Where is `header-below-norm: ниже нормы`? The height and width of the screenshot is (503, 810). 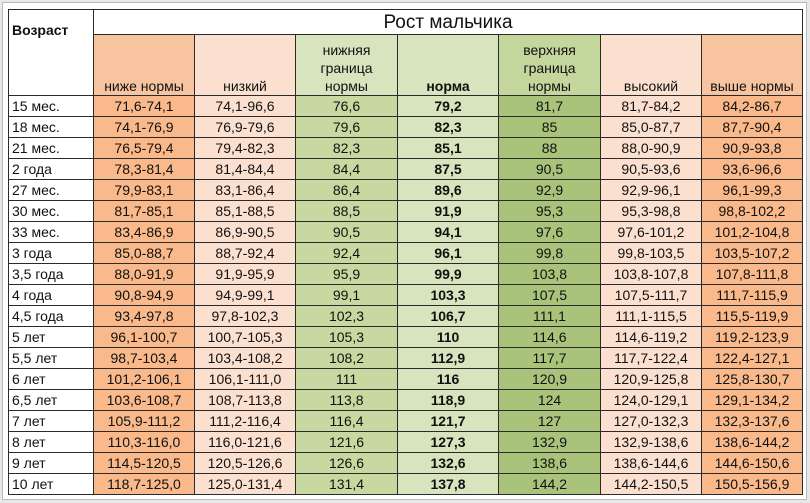
header-below-norm: ниже нормы is located at coordinates (144, 65).